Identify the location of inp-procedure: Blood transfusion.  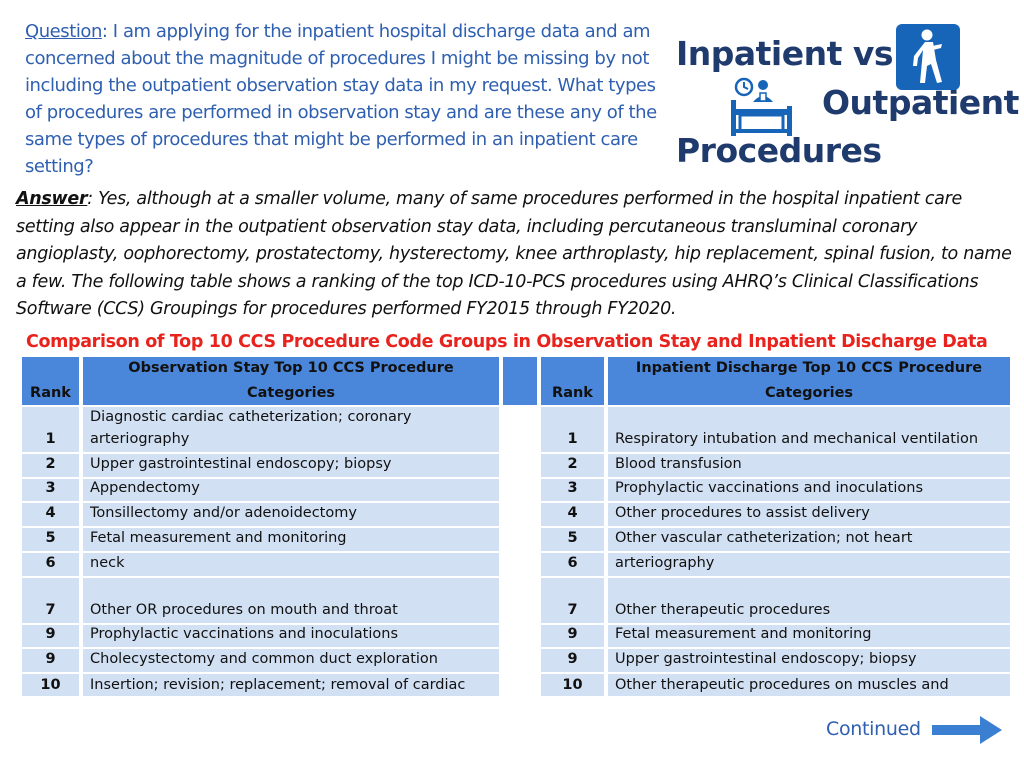
(809, 465).